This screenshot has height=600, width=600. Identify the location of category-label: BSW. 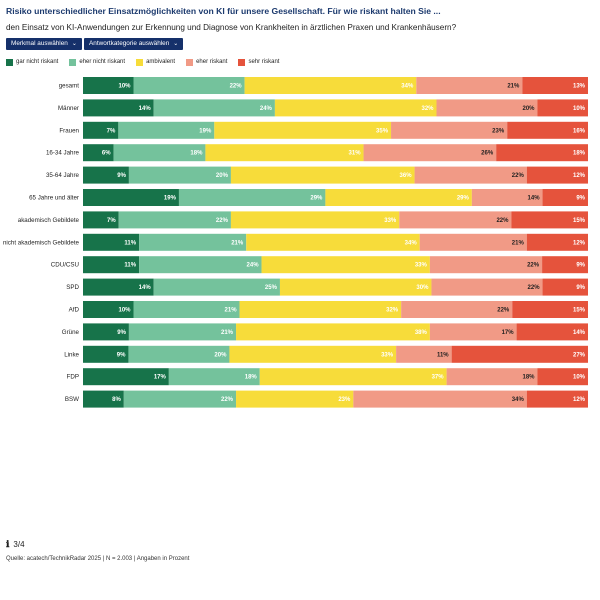
(72, 399).